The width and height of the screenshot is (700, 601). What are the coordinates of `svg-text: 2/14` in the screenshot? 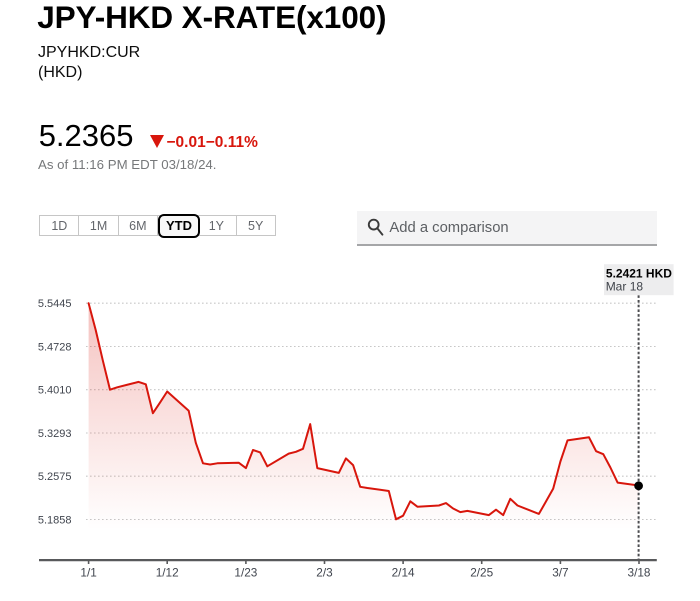 It's located at (403, 572).